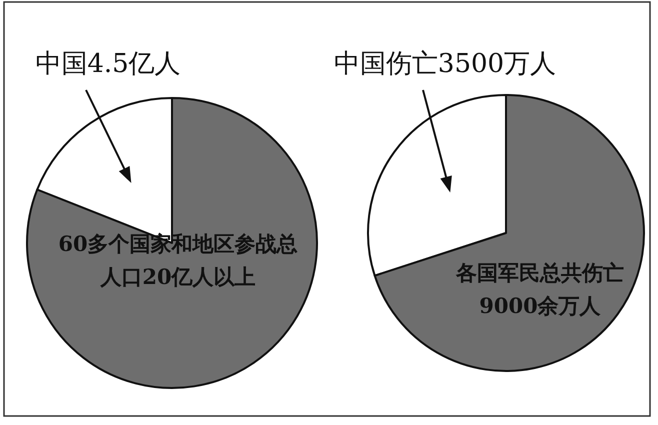 Image resolution: width=658 pixels, height=425 pixels. I want to click on slice-label: 各国军民总共伤亡9000余万人, so click(539, 289).